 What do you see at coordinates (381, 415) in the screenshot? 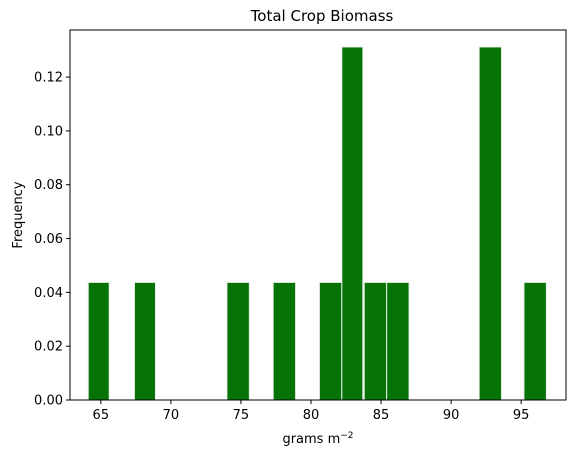
I see `x-tick-label-4: 85` at bounding box center [381, 415].